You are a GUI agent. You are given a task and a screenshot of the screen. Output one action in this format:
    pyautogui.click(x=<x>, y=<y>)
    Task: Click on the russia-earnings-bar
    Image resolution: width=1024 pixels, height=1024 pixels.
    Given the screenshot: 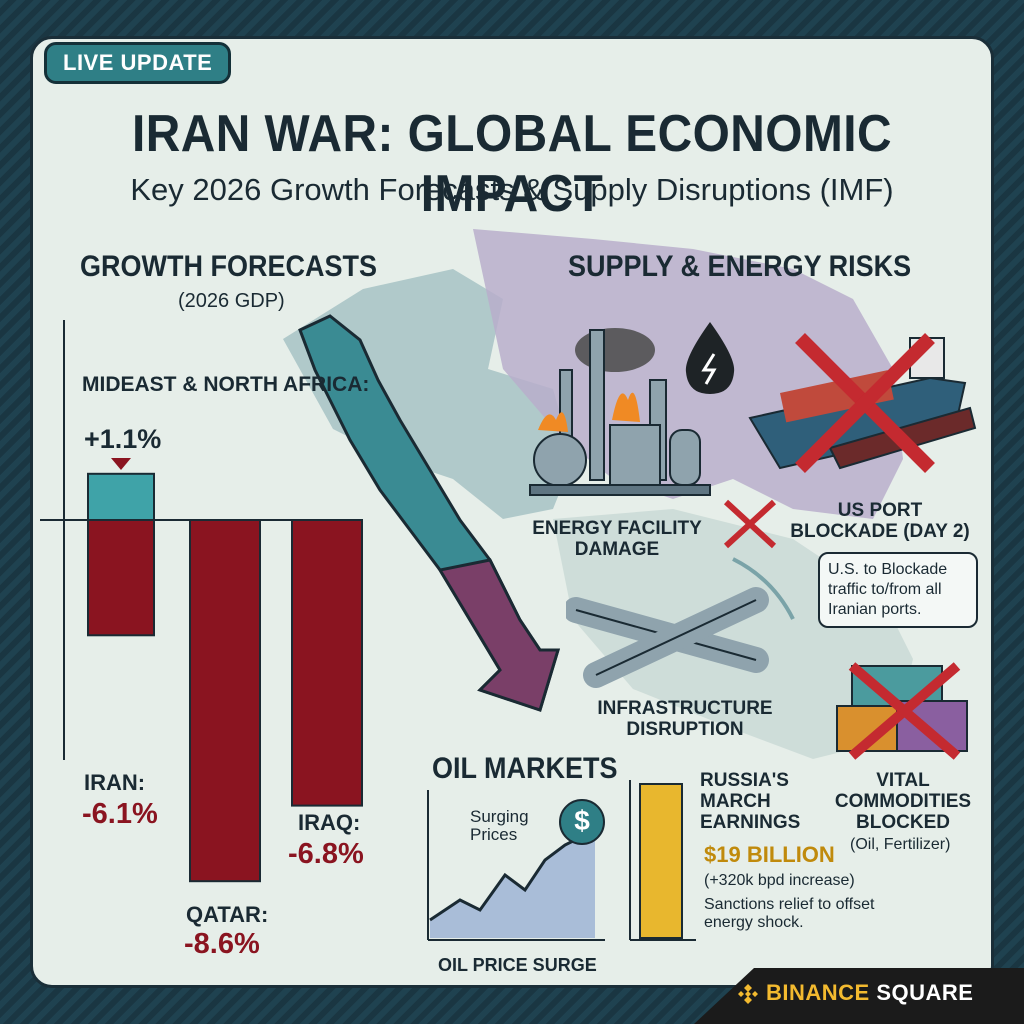 What is the action you would take?
    pyautogui.click(x=662, y=860)
    